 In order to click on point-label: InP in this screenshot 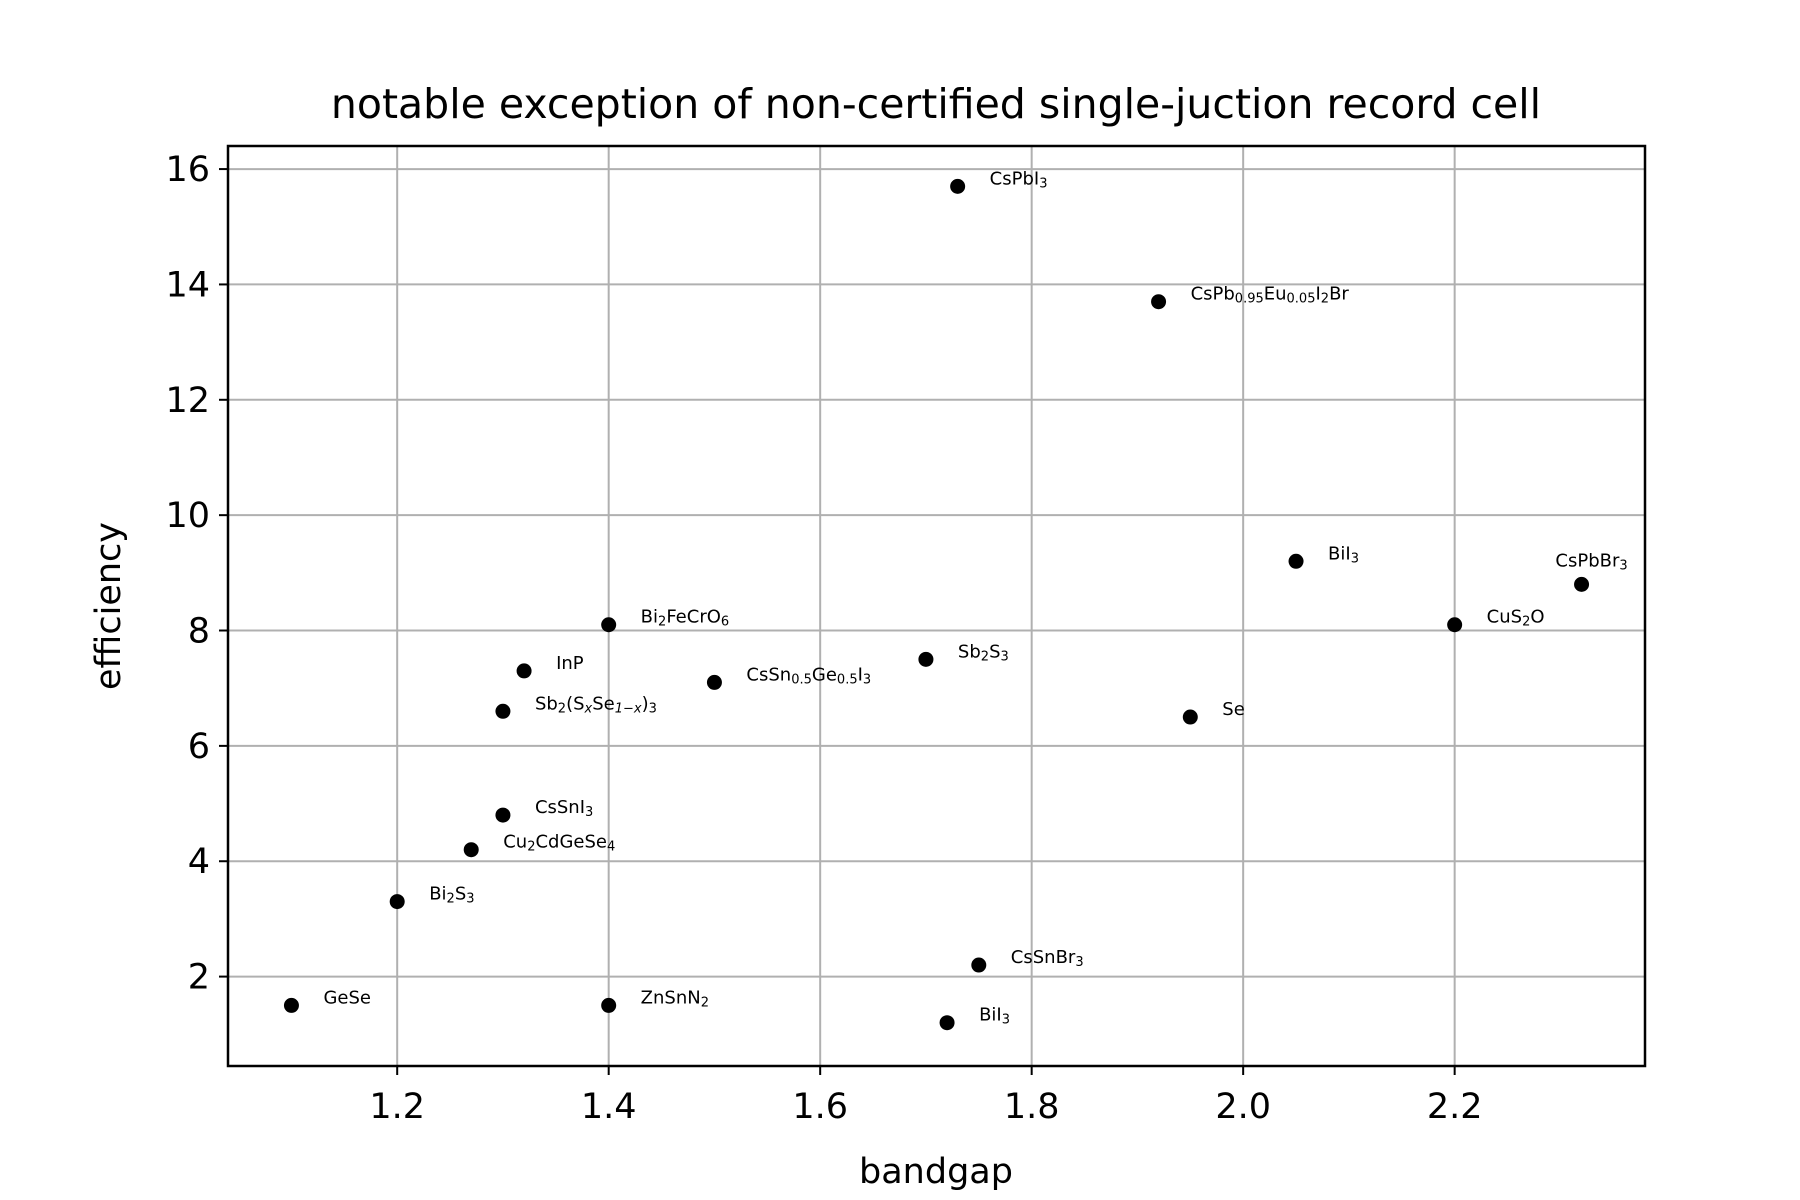, I will do `click(570, 663)`.